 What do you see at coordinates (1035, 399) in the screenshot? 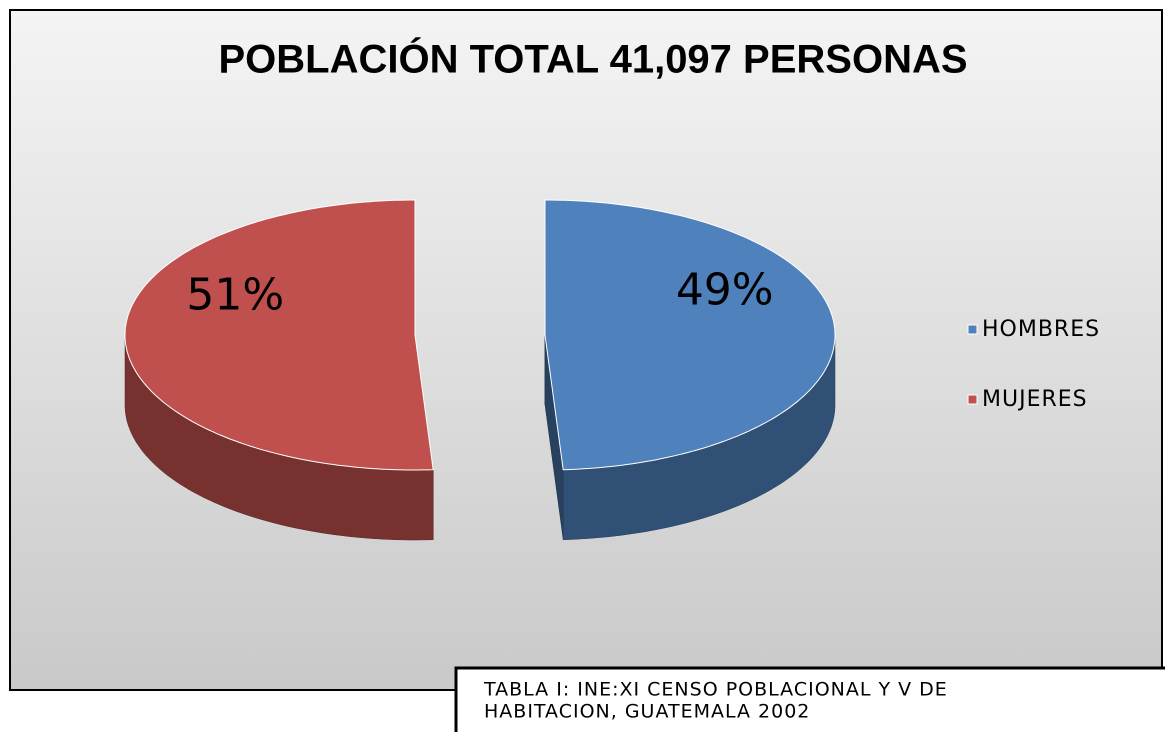
I see `legend-label: MUJERES` at bounding box center [1035, 399].